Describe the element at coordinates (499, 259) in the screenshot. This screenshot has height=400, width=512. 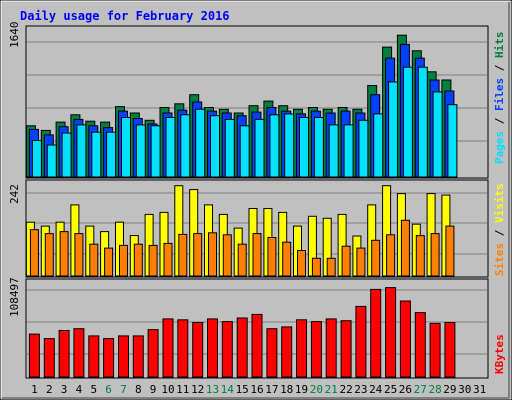
I see `legend-sites: Sites` at that location.